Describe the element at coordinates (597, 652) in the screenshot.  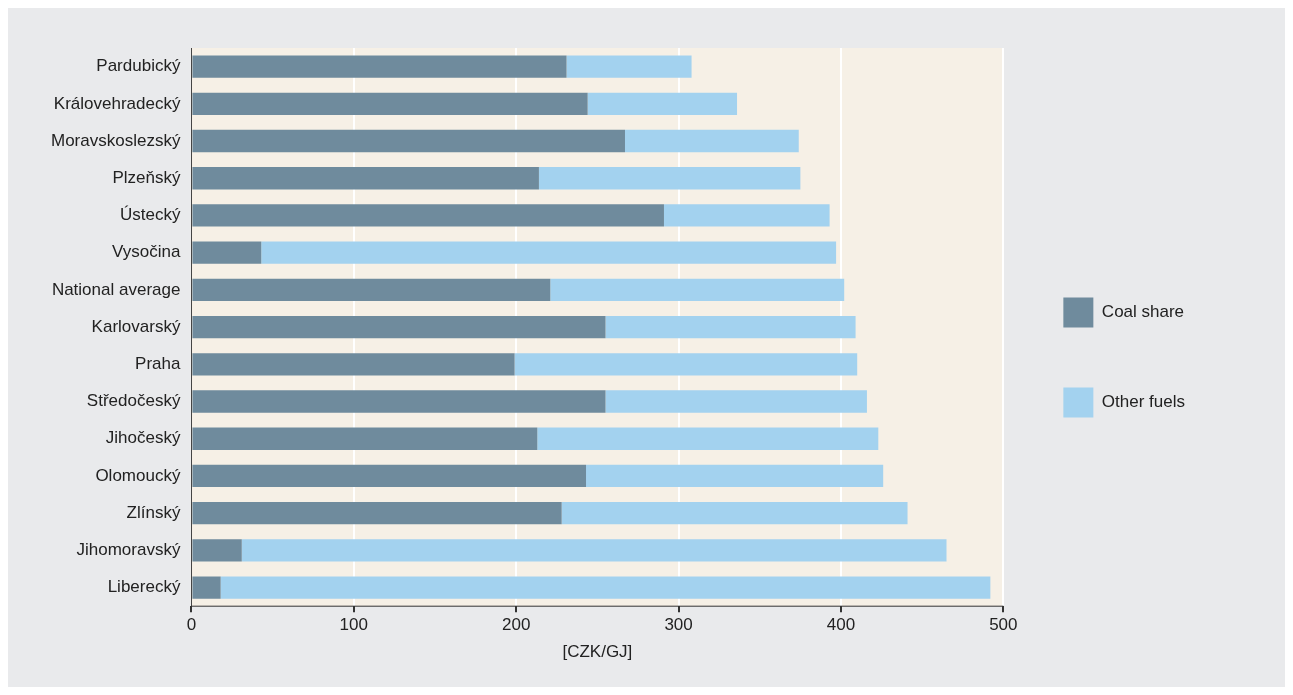
I see `x-axis-title: [CZK/GJ]` at that location.